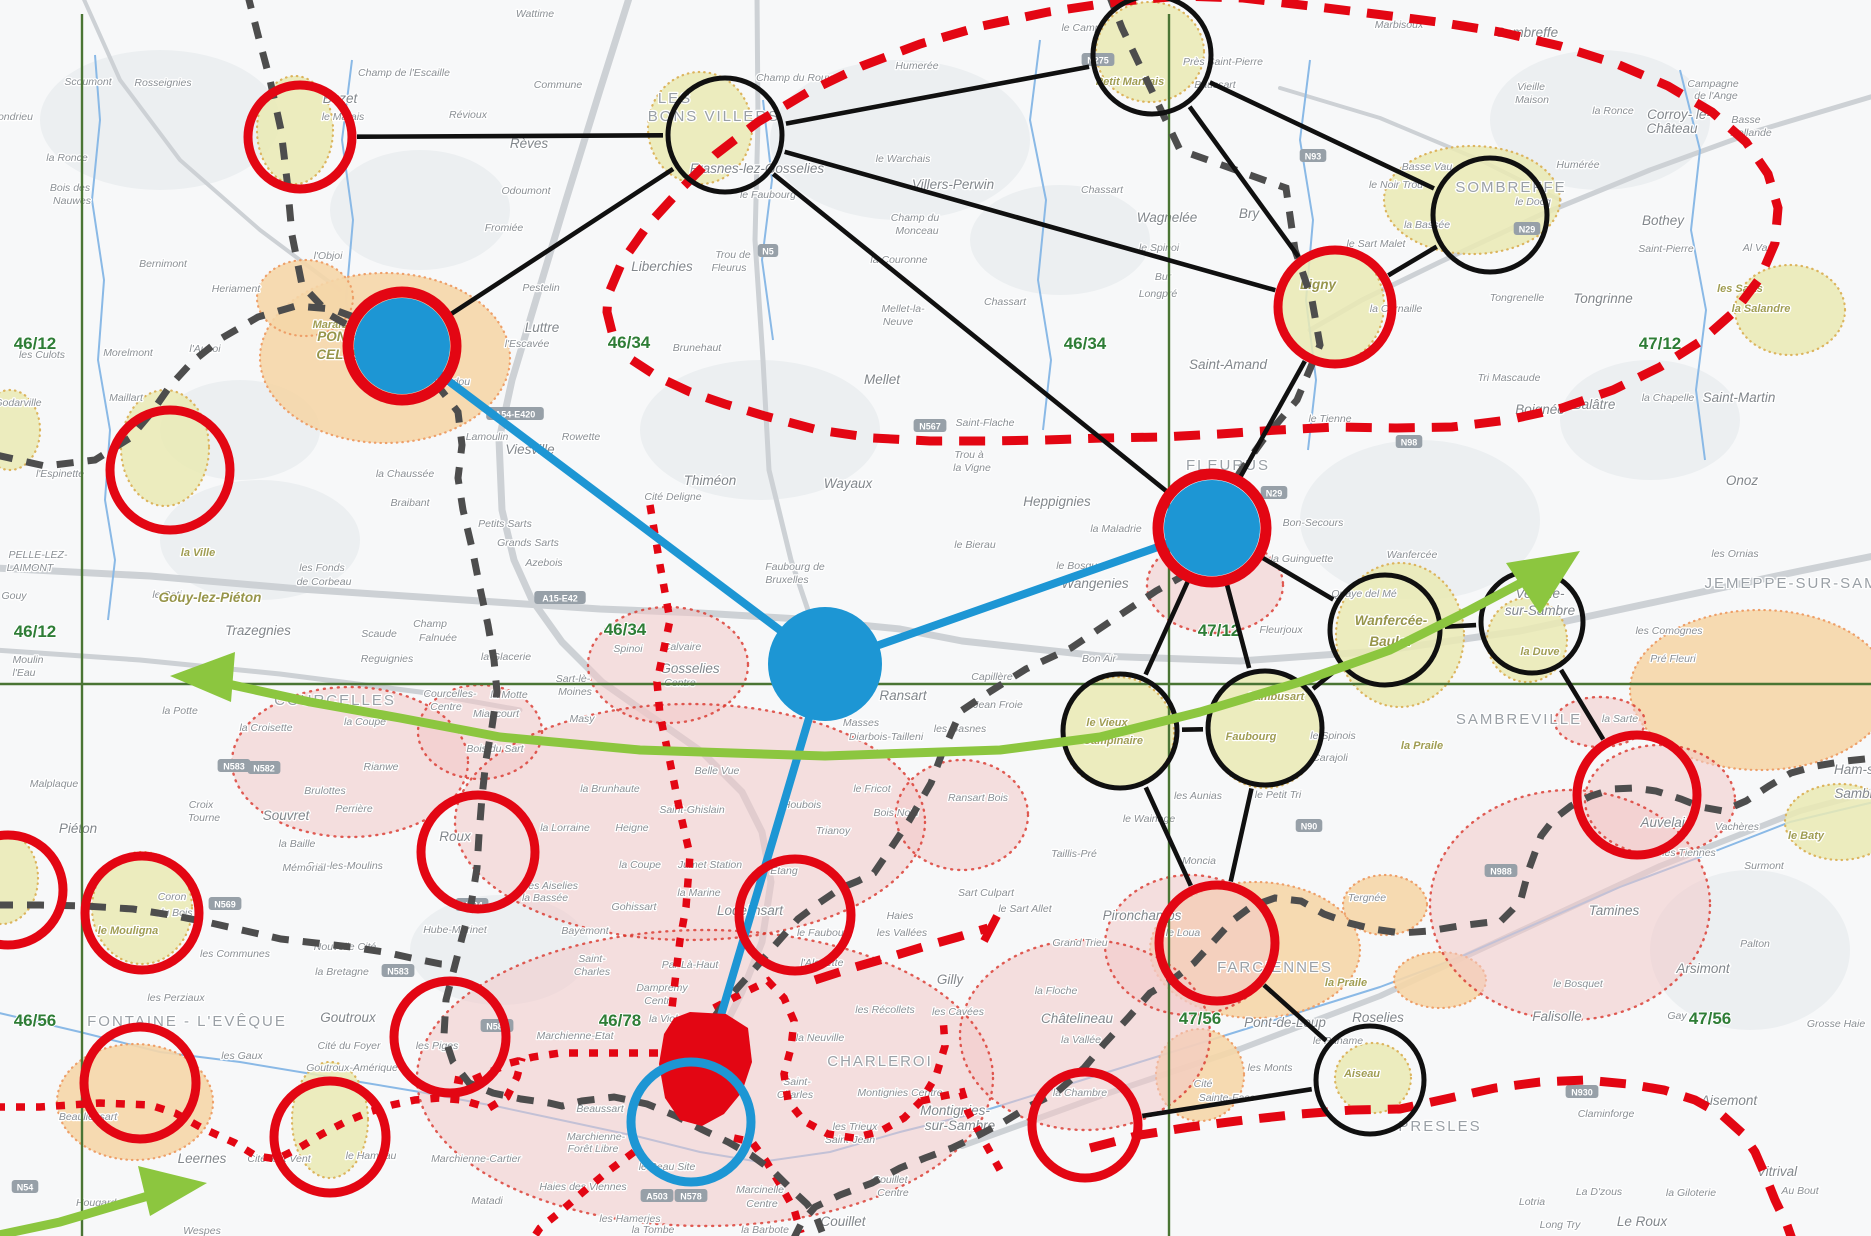 This screenshot has height=1236, width=1871. I want to click on map-label: Champ du Roux, so click(794, 78).